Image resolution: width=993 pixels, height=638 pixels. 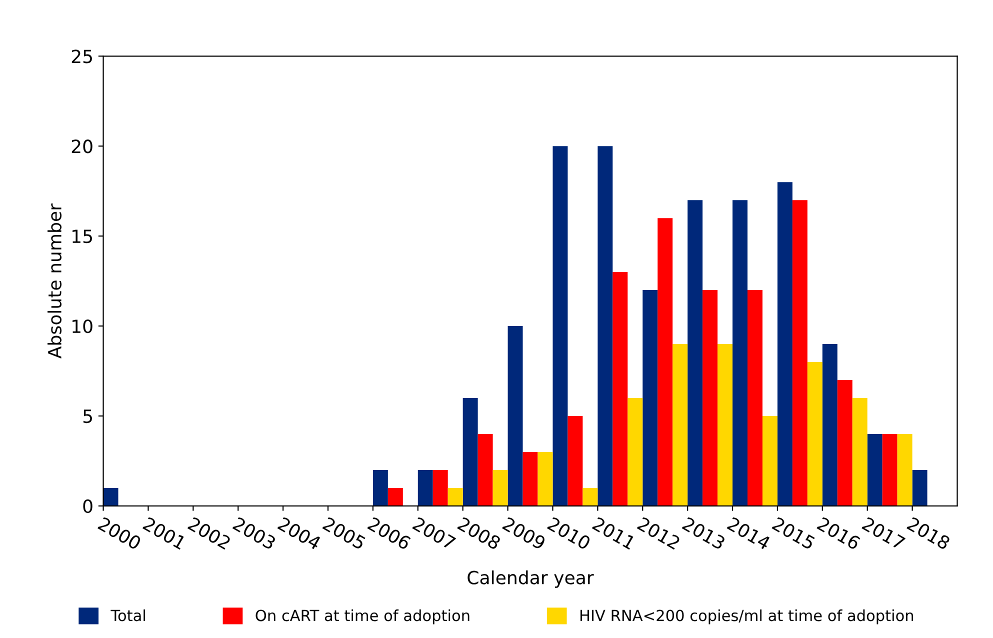 What do you see at coordinates (87, 506) in the screenshot?
I see `y-tick-label: 0` at bounding box center [87, 506].